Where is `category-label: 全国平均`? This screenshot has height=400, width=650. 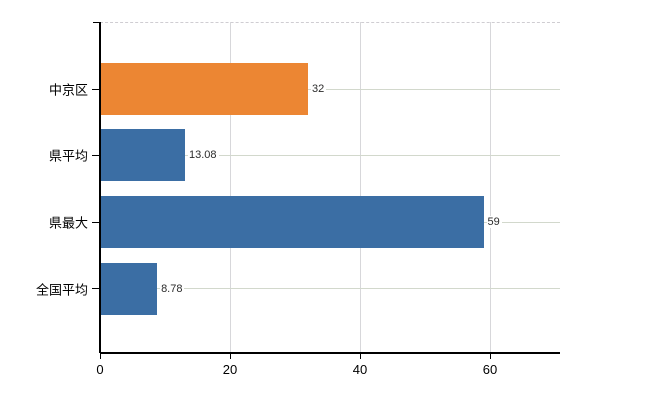 category-label: 全国平均 is located at coordinates (61, 289).